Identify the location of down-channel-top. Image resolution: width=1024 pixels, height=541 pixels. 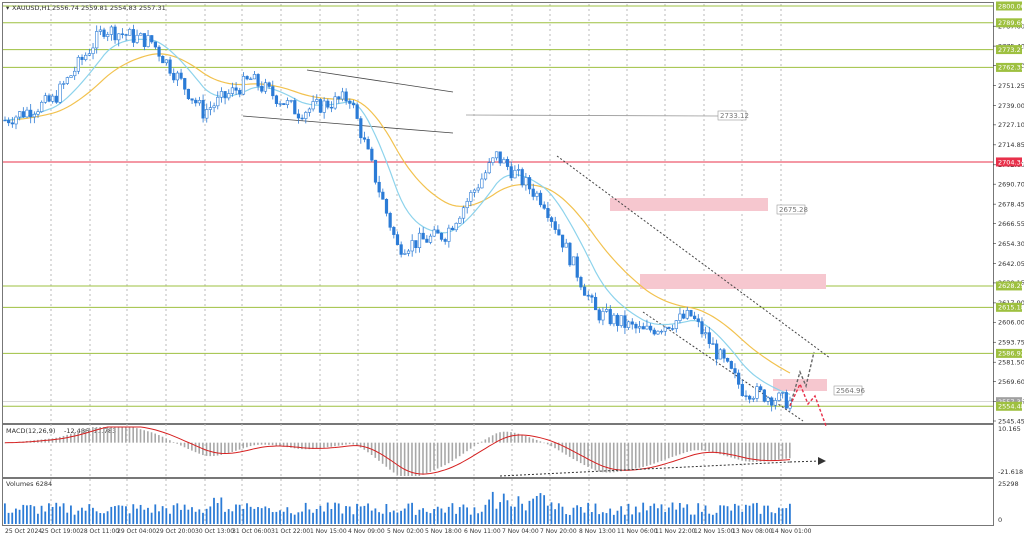
(693, 257).